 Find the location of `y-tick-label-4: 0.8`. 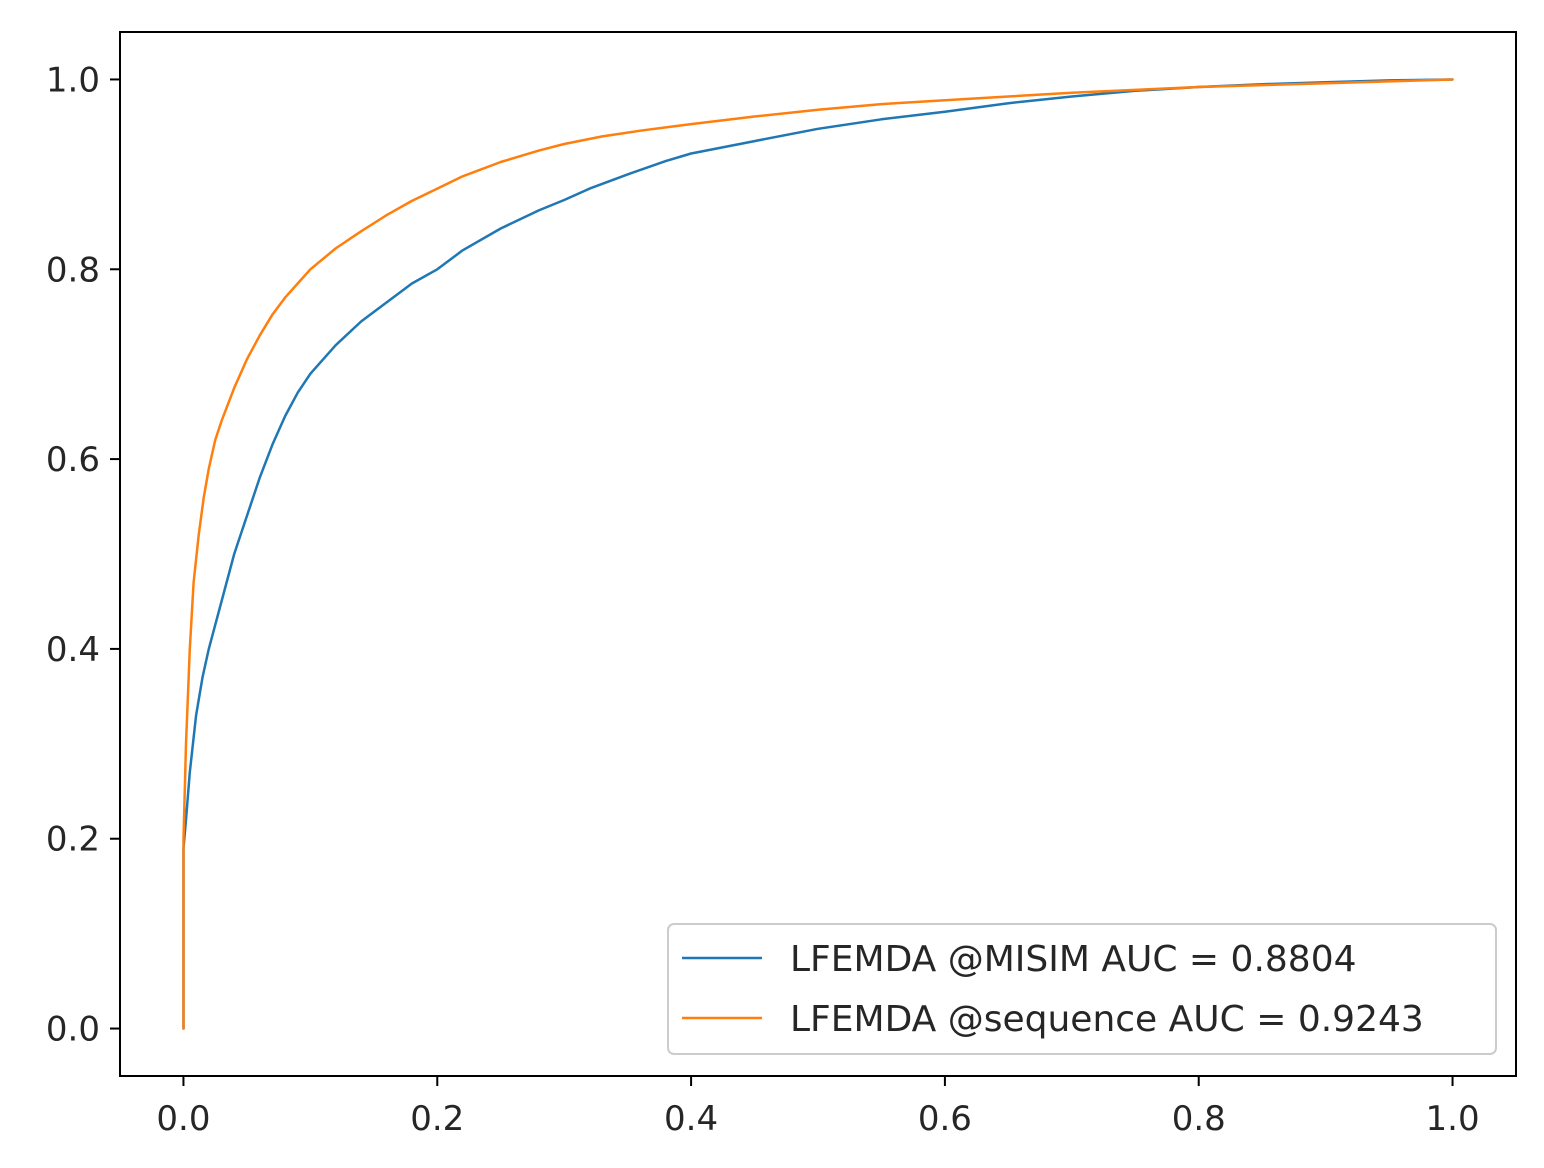

y-tick-label-4: 0.8 is located at coordinates (73, 270).